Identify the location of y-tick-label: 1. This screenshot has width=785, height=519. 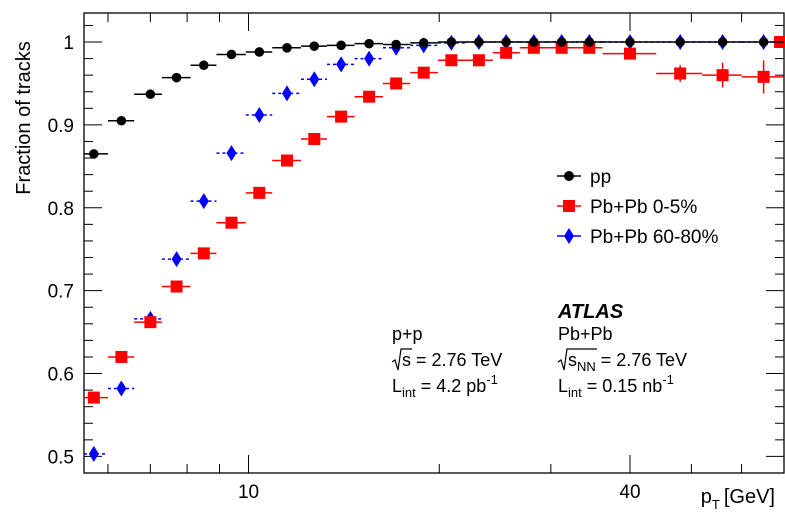
(68, 43).